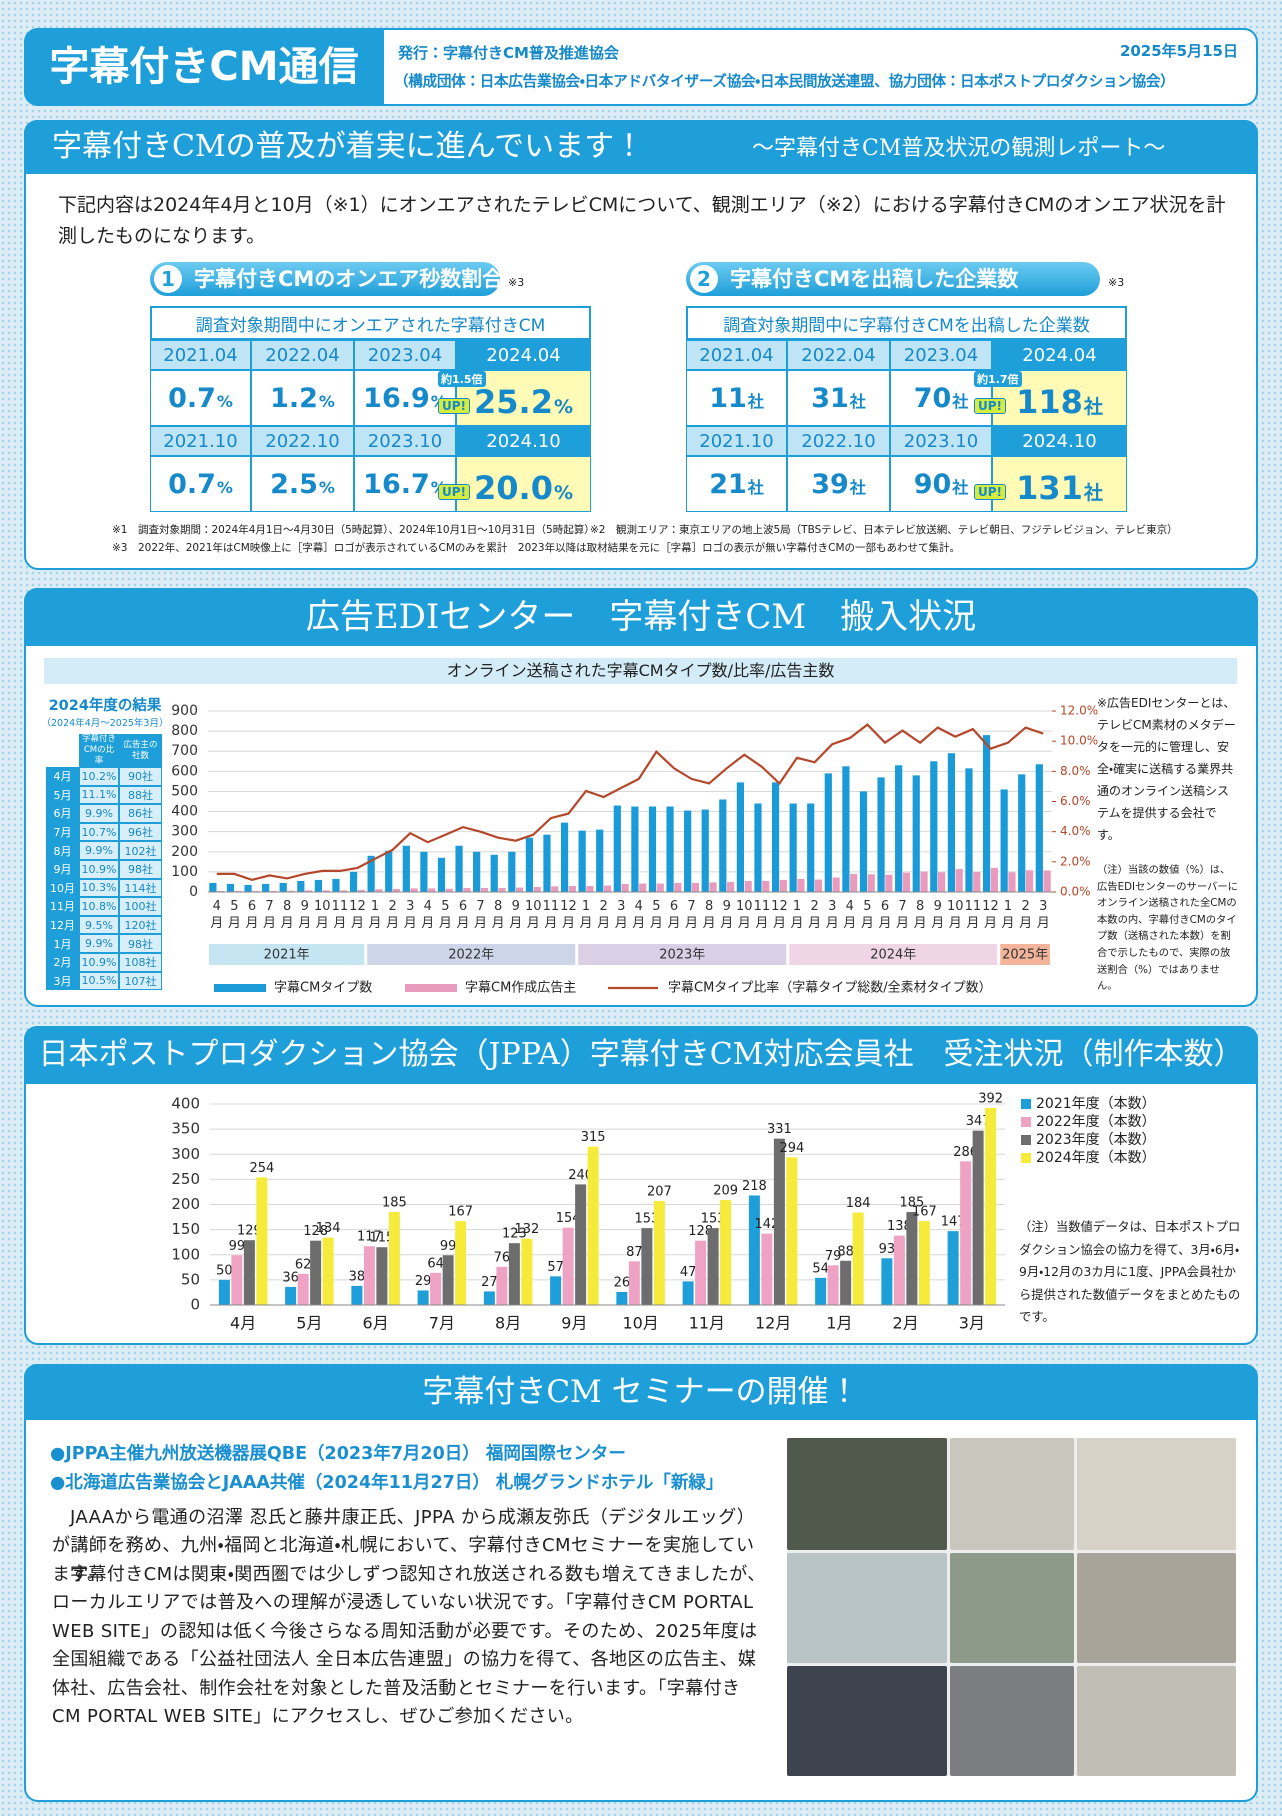 This screenshot has height=1816, width=1282. Describe the element at coordinates (140, 888) in the screenshot. I see `summary-cell: 114社` at that location.